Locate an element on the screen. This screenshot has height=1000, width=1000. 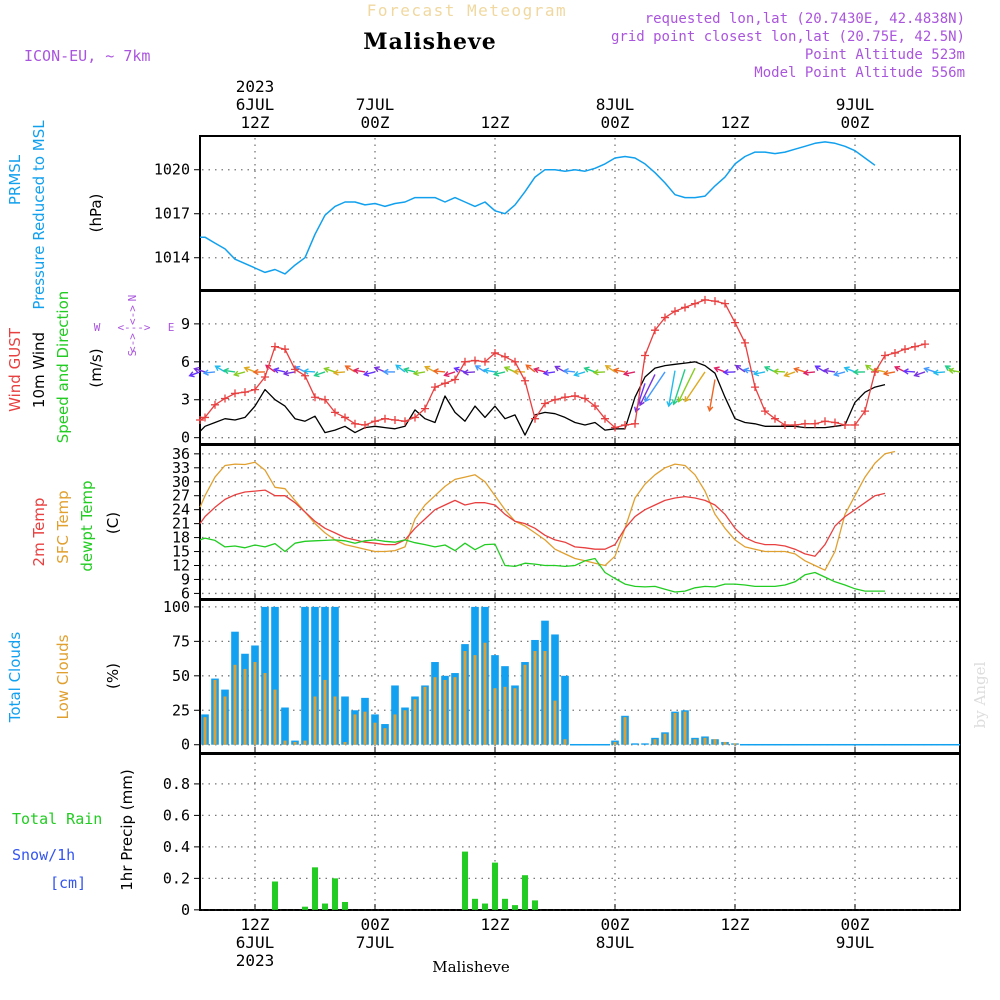
snow-unit-legend: [cm] is located at coordinates (68, 883).